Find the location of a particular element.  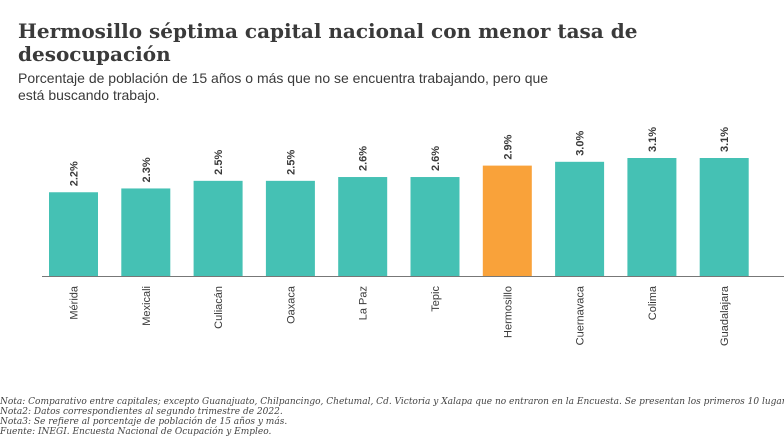

bar-guadalajara is located at coordinates (724, 217).